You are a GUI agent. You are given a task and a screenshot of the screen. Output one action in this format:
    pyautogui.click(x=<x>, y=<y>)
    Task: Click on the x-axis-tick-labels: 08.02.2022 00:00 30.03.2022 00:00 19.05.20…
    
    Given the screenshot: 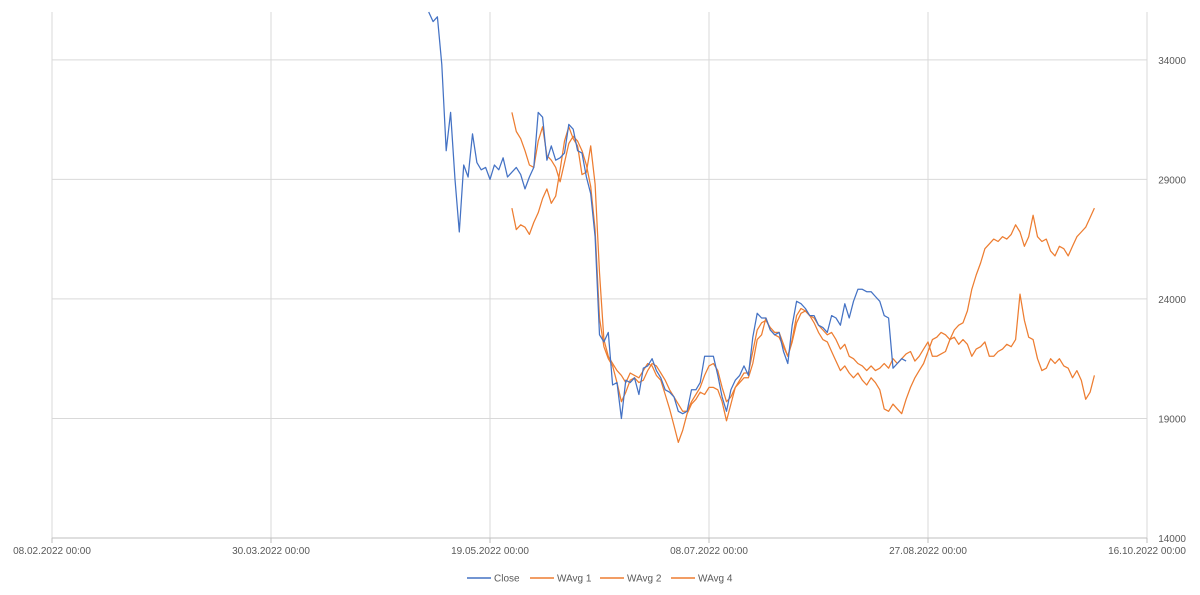 What is the action you would take?
    pyautogui.click(x=599, y=551)
    